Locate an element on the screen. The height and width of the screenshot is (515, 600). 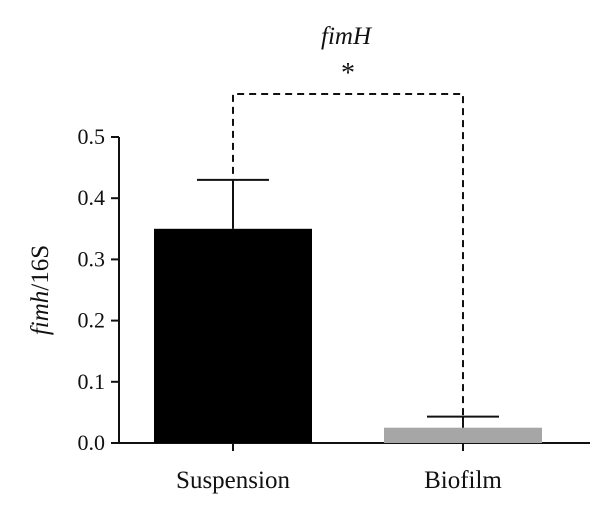
y-axis-label-italic: fimh is located at coordinates (40, 313).